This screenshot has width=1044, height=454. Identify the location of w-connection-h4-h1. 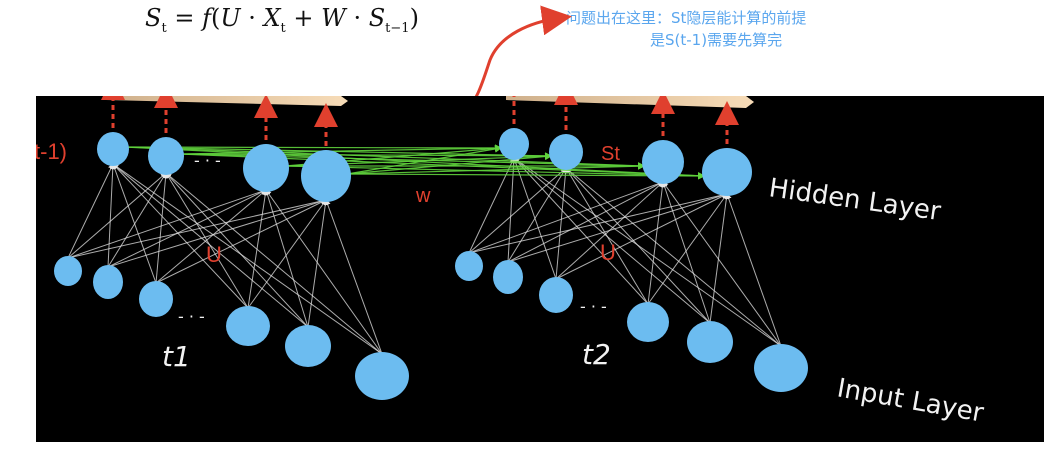
(424, 160).